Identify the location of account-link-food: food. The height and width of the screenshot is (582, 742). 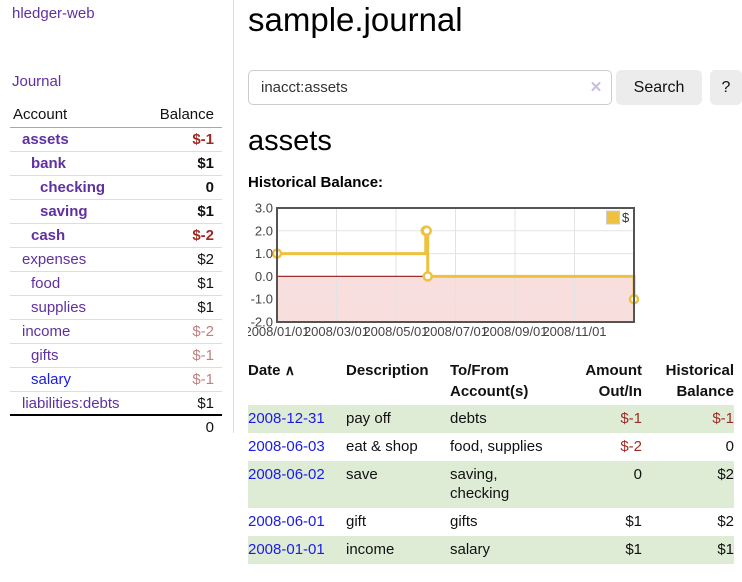
(46, 283).